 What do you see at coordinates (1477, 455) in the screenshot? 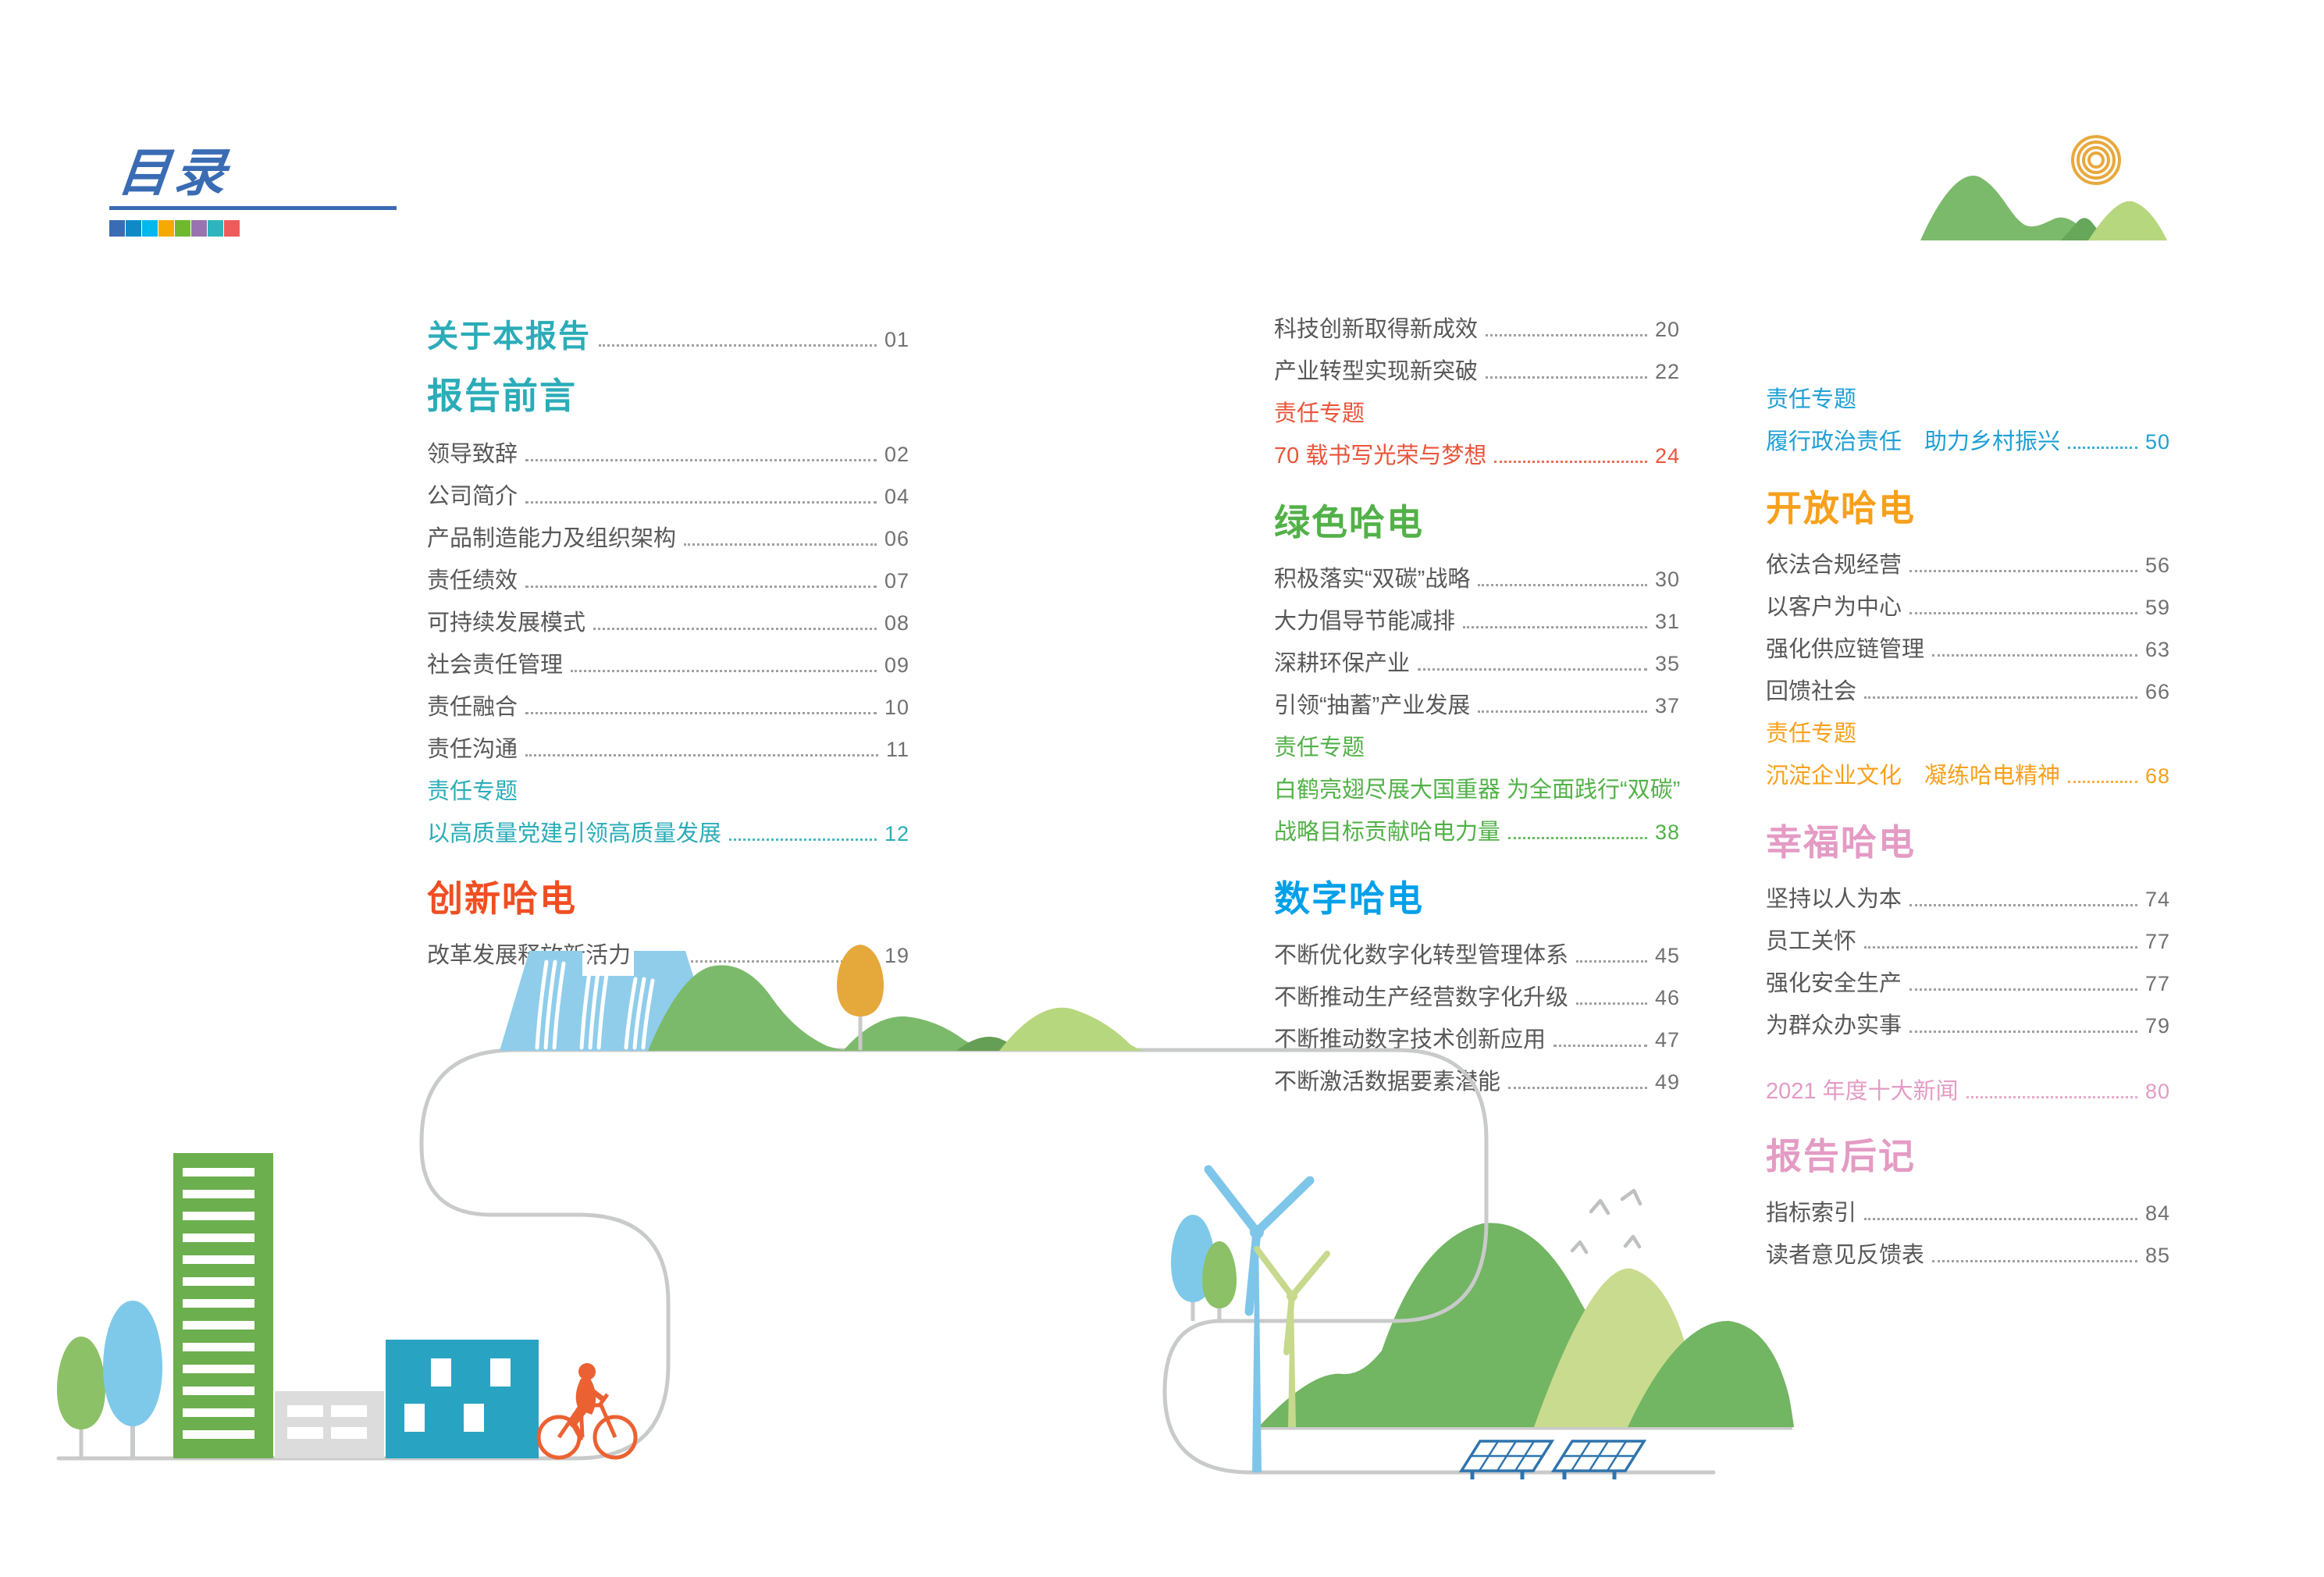
I see `toc-topic-row: 70 载书写光荣与梦想 24` at bounding box center [1477, 455].